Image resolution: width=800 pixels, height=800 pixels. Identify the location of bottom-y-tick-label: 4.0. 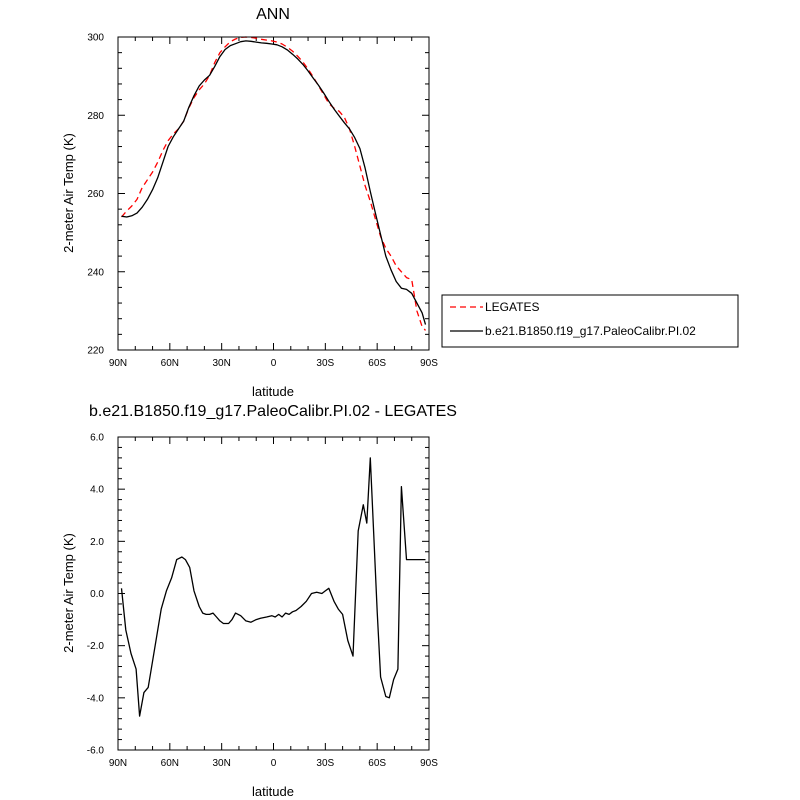
(97, 490).